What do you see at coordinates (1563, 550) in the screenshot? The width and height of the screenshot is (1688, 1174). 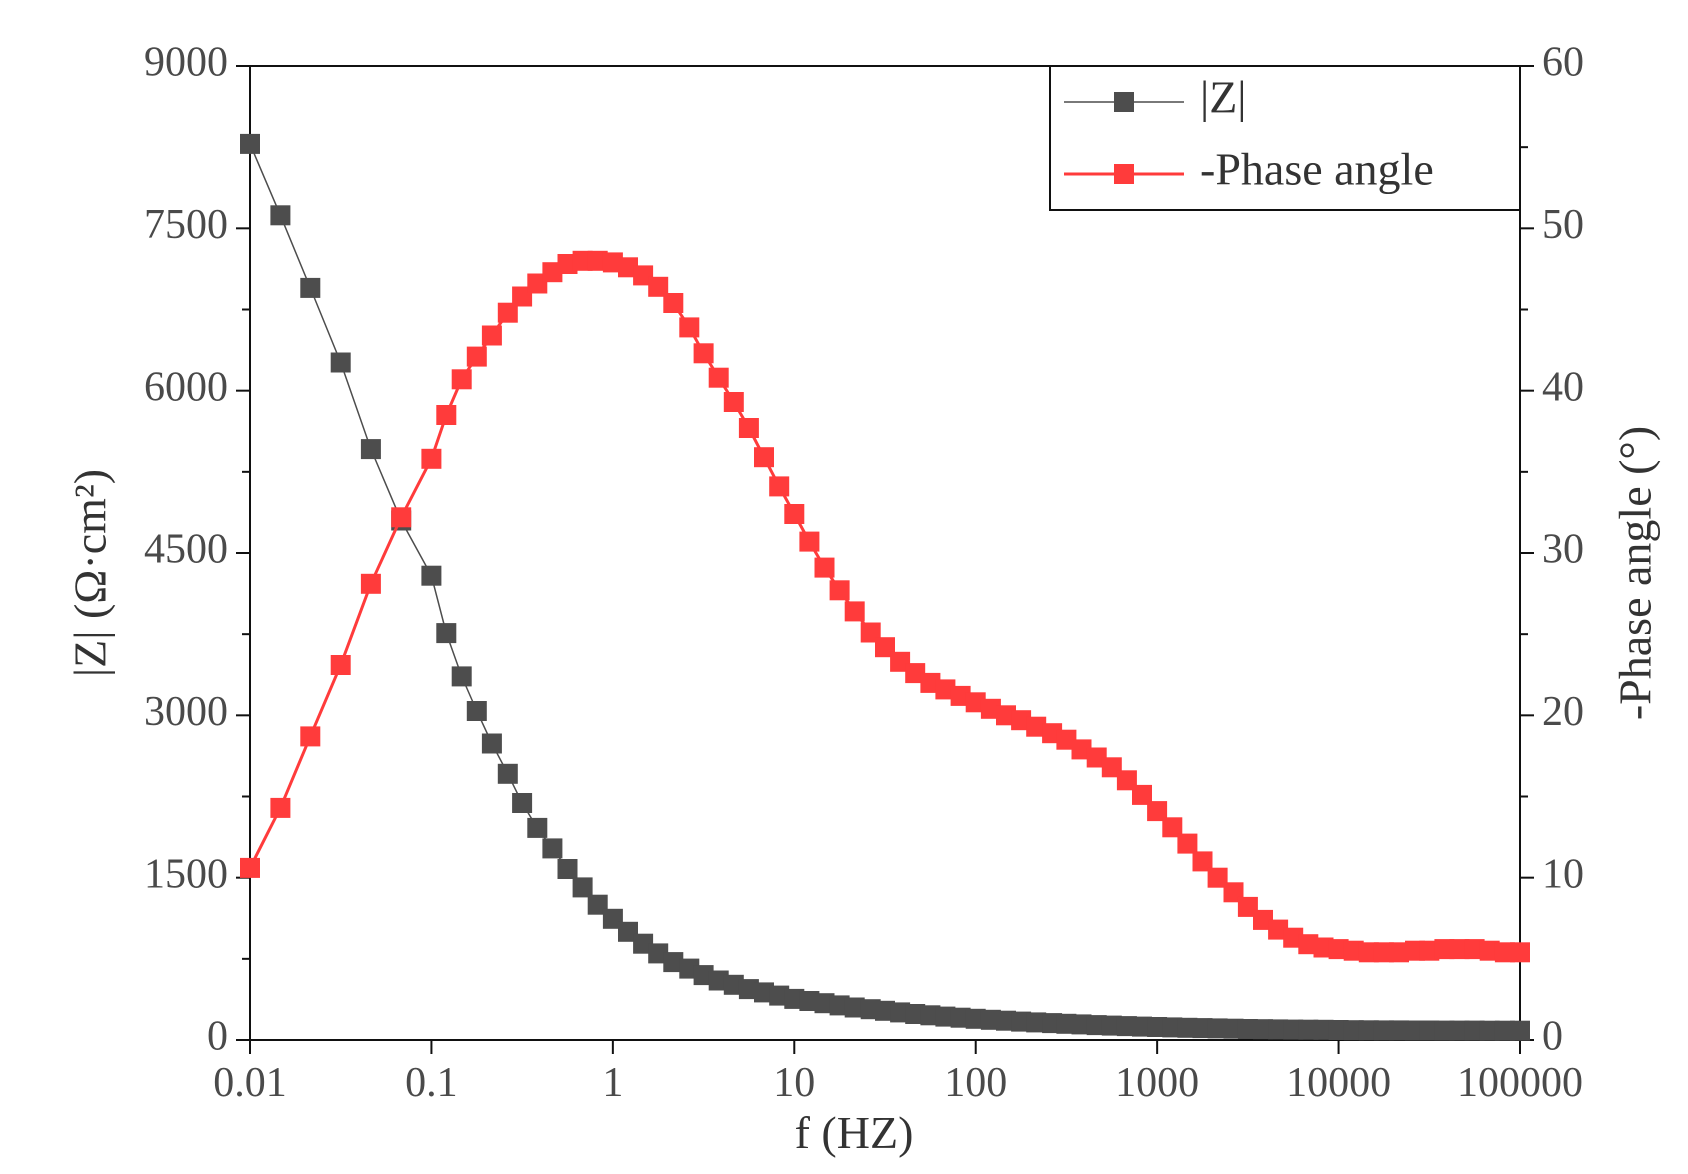 I see `y-right-tick-label: 30` at bounding box center [1563, 550].